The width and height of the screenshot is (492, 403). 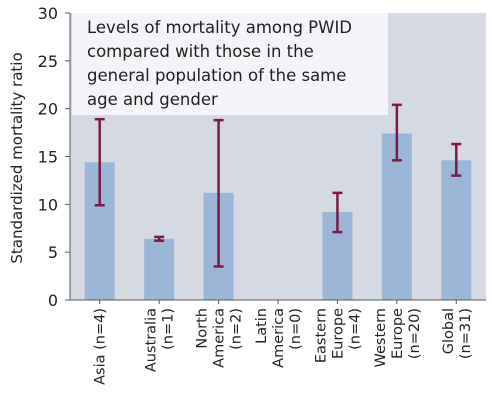 What do you see at coordinates (169, 329) in the screenshot?
I see `x-tick-label-line: (n=1)` at bounding box center [169, 329].